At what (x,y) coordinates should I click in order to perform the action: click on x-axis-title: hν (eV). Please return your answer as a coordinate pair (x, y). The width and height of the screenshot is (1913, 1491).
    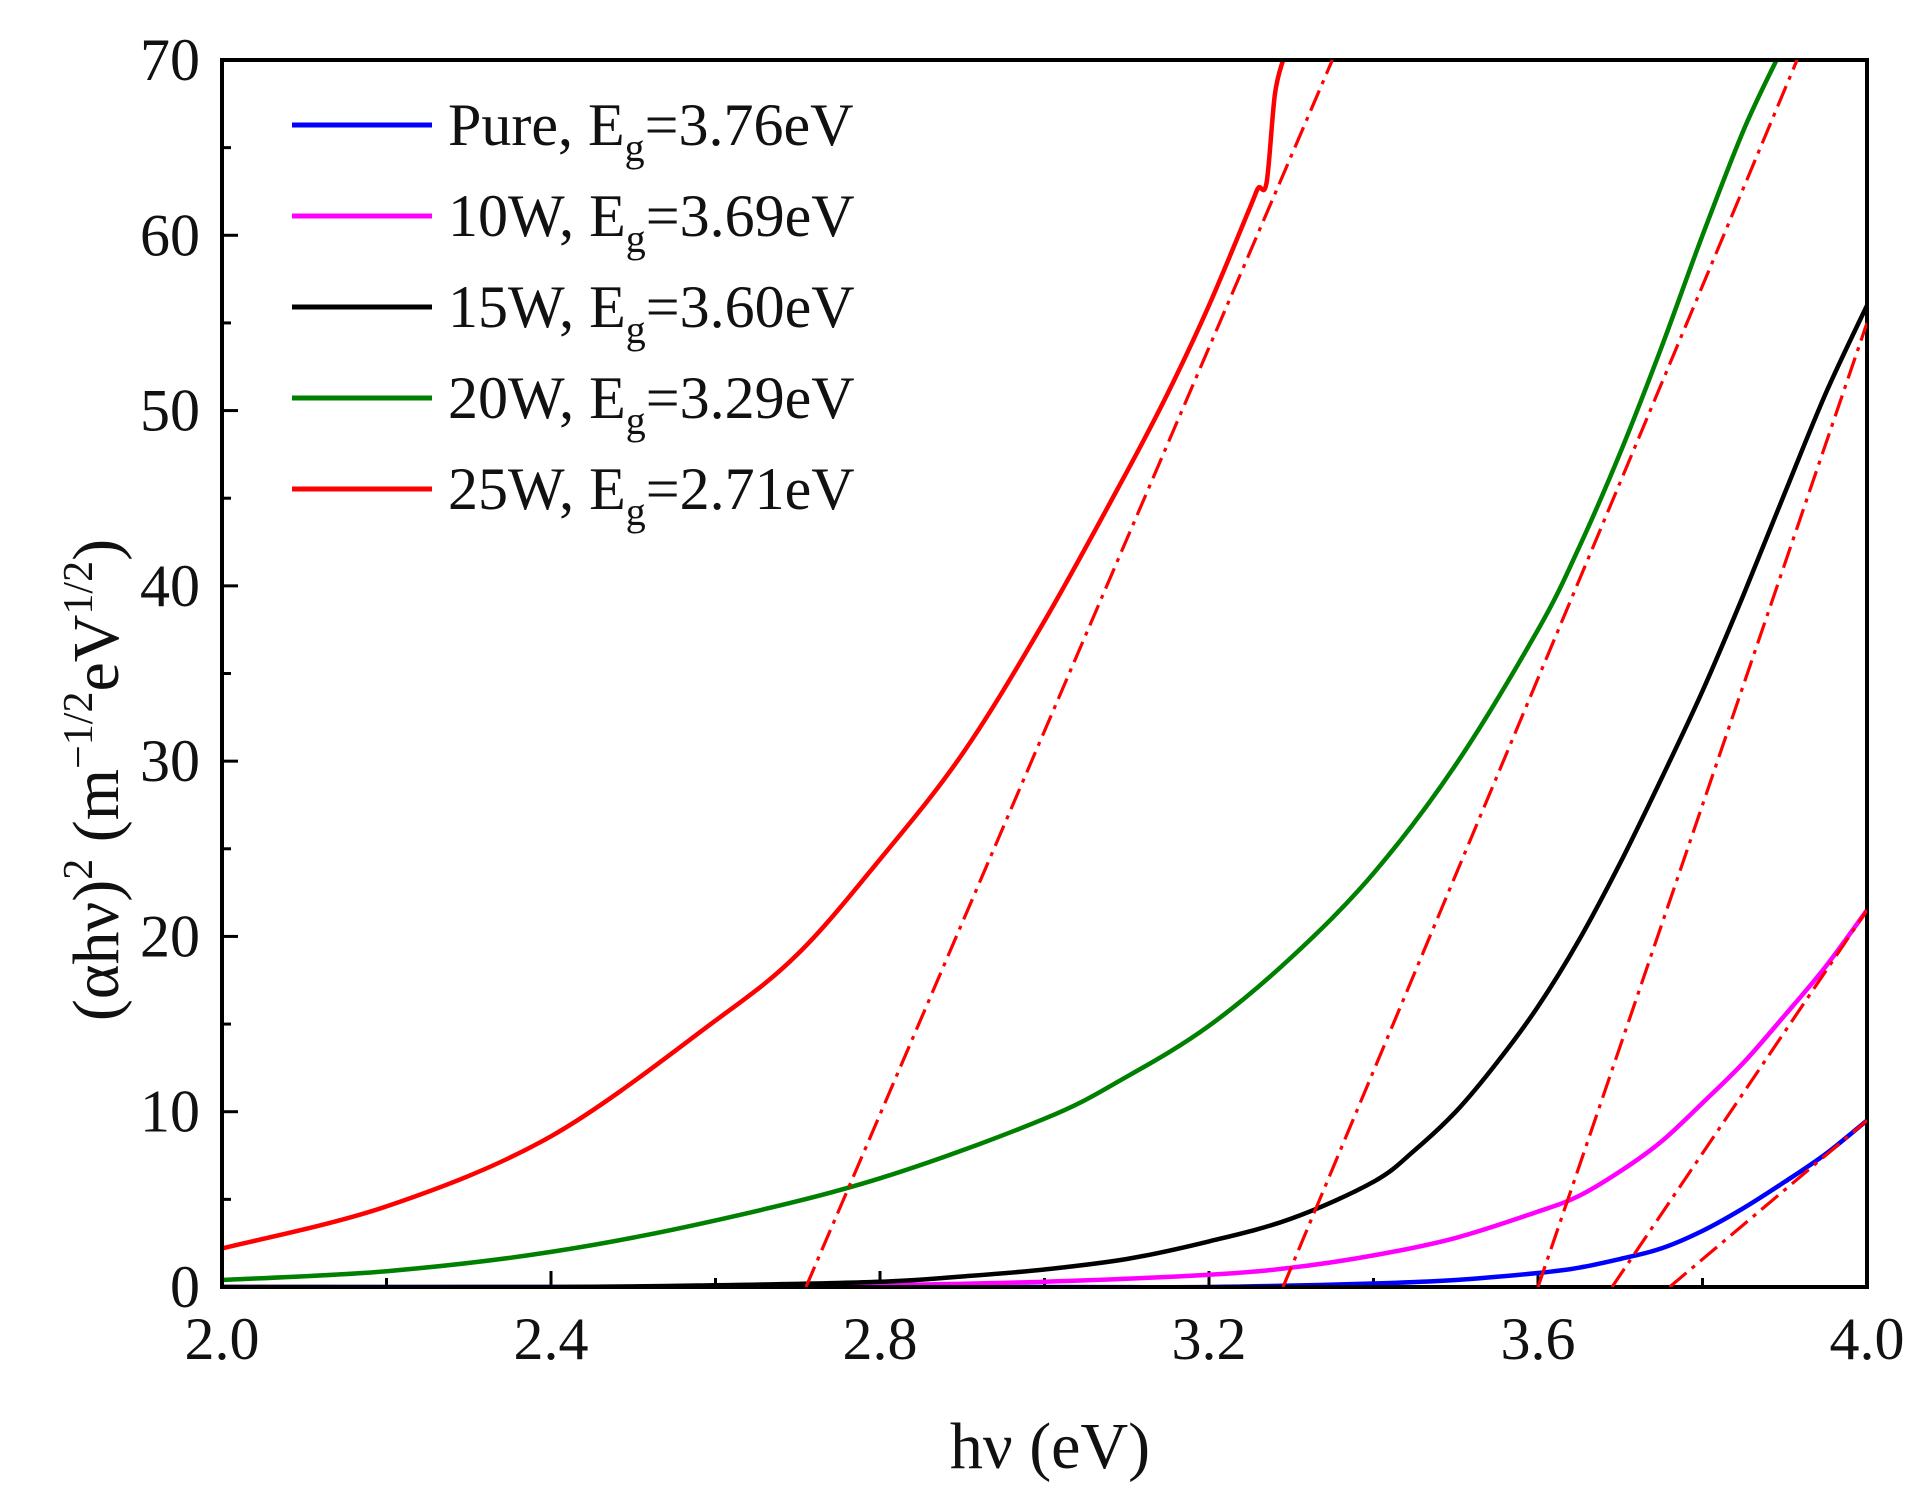
    Looking at the image, I should click on (1050, 1446).